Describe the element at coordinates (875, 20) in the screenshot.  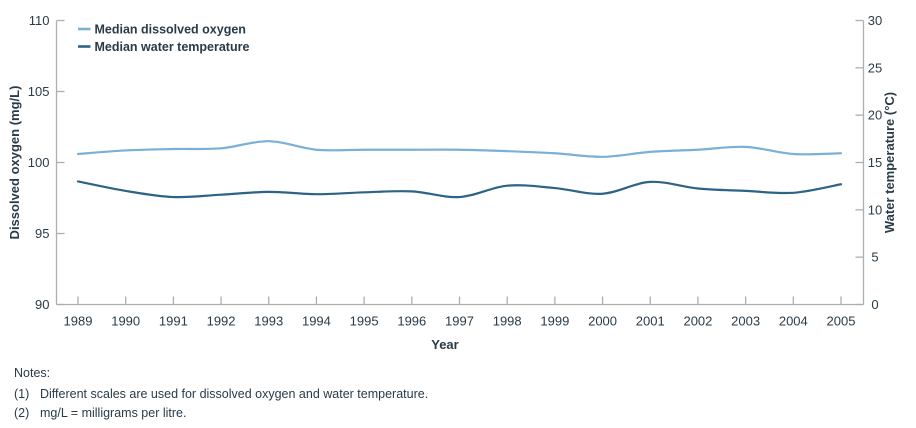
I see `right-tick-label: 30` at that location.